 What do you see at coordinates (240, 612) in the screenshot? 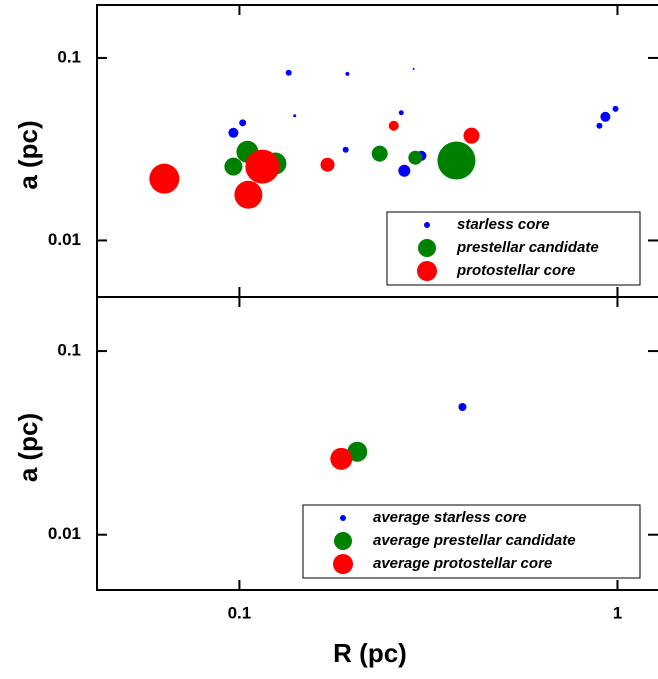
I see `x-tick-label: 0.1` at bounding box center [240, 612].